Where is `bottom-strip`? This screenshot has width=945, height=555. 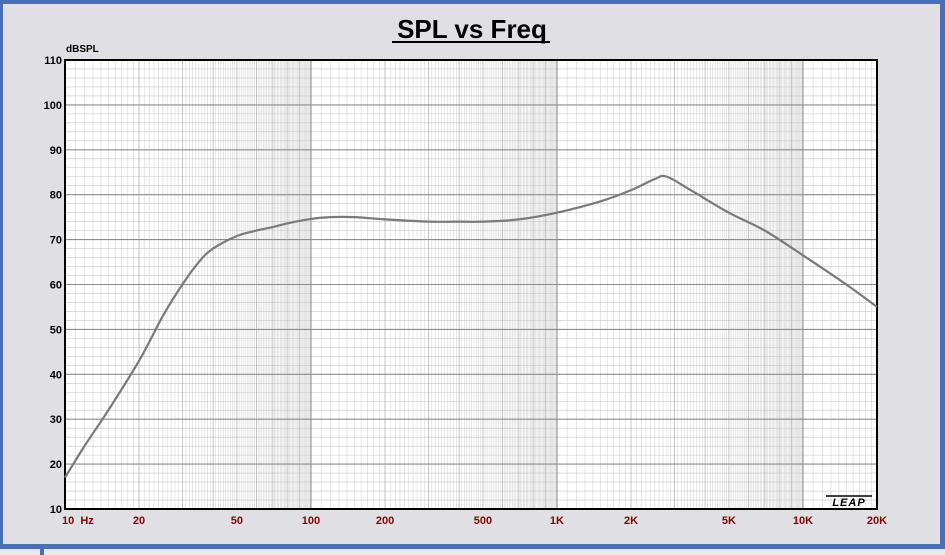 bottom-strip is located at coordinates (472, 552).